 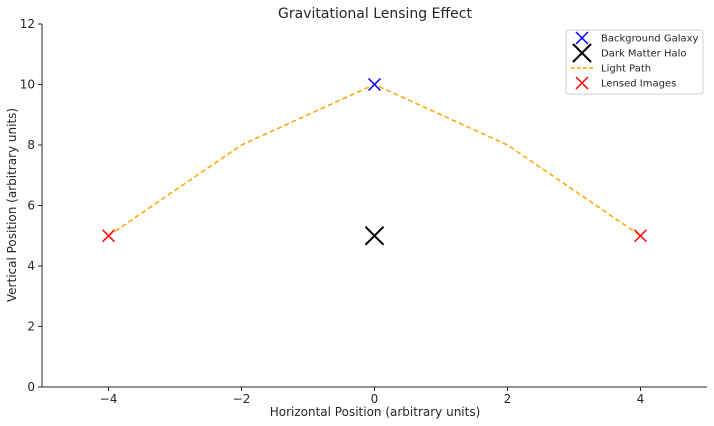 What do you see at coordinates (641, 399) in the screenshot?
I see `x-tick-label: 4` at bounding box center [641, 399].